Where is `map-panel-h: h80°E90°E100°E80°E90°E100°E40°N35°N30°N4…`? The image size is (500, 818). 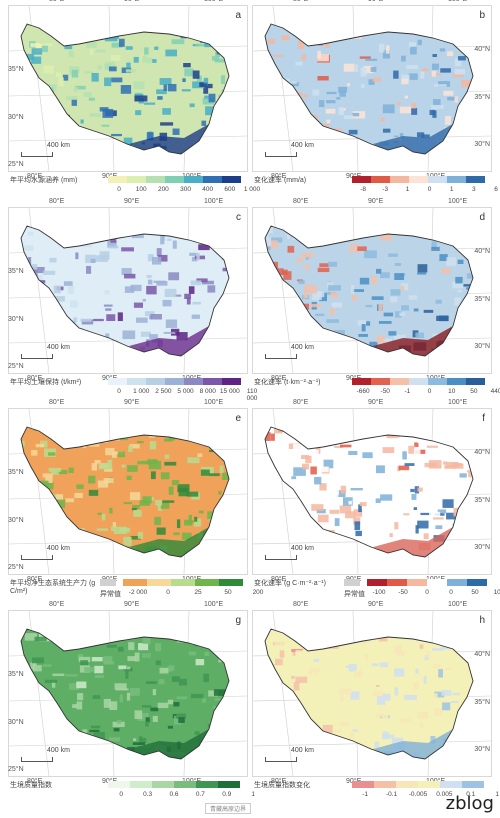 map-panel-h: h80°E90°E100°E80°E90°E100°E40°N35°N30°N4… is located at coordinates (372, 693).